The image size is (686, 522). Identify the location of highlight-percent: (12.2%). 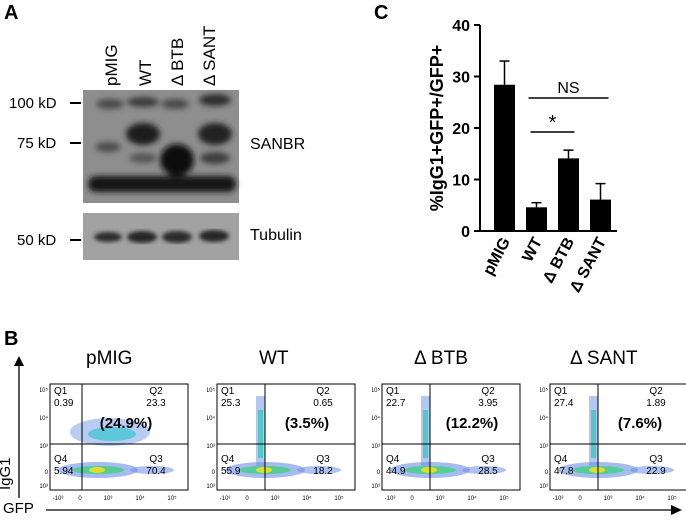
(472, 423).